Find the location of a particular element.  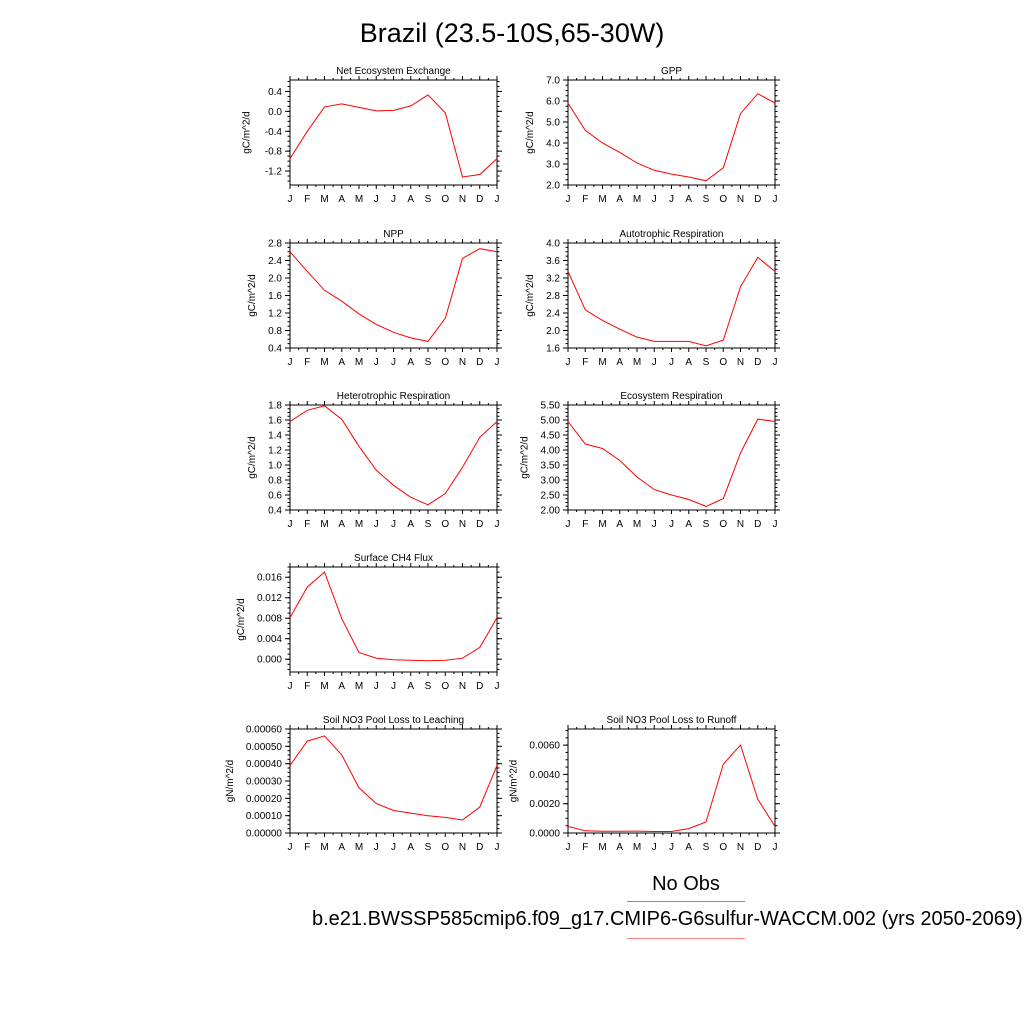

panel-title: Heterotrophic Respiration is located at coordinates (393, 396).